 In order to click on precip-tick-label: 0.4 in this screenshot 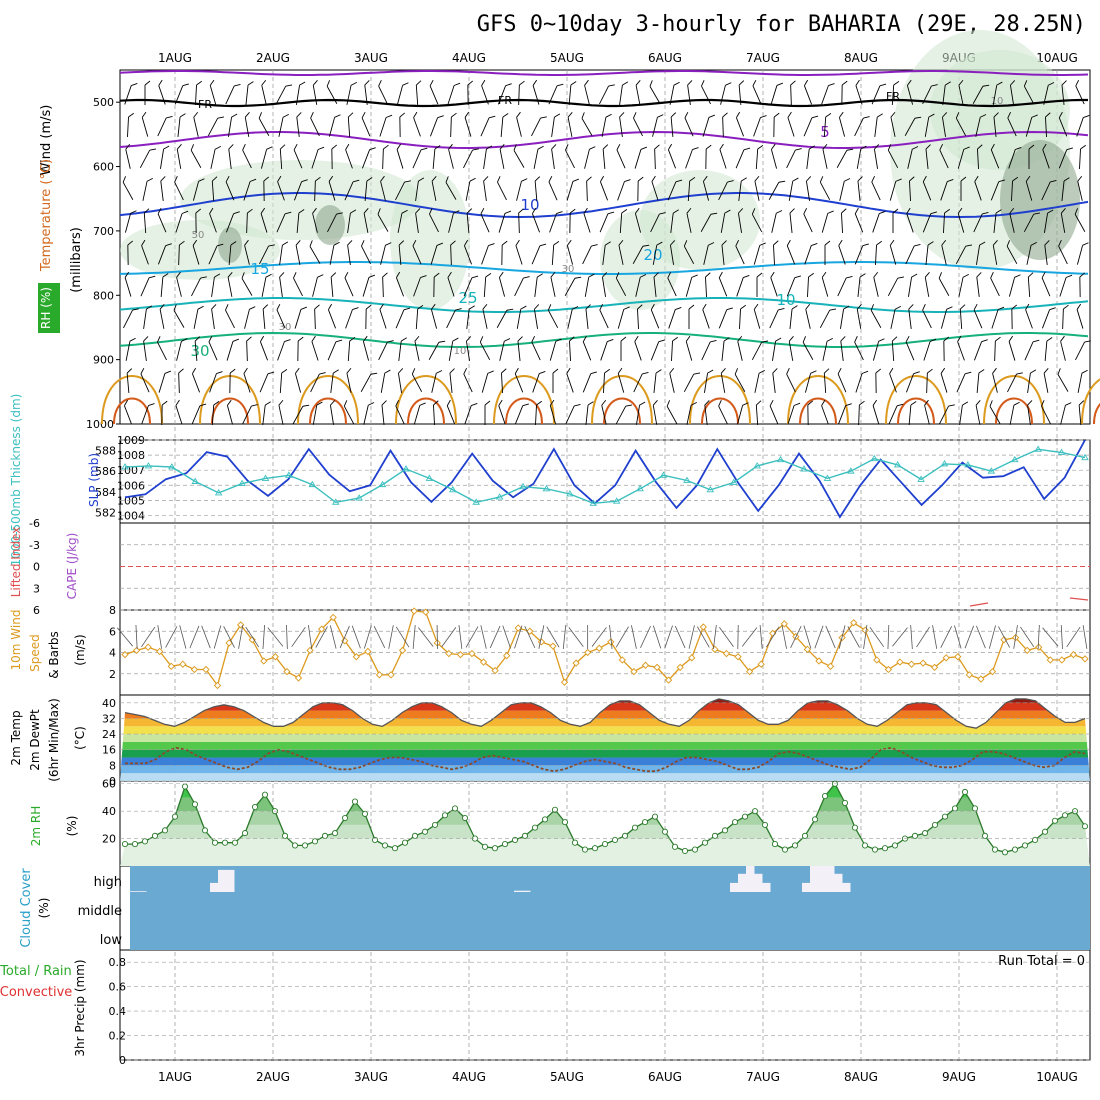, I will do `click(118, 1011)`.